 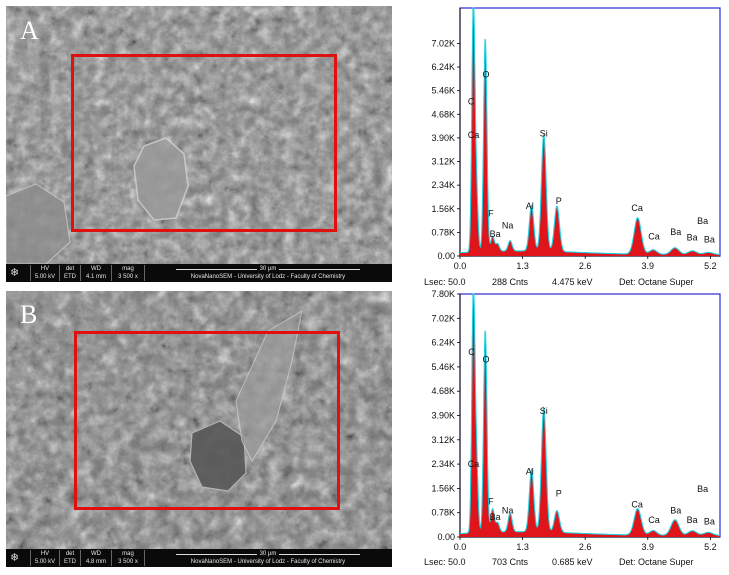 What do you see at coordinates (460, 266) in the screenshot?
I see `x-tick-label: 0.0` at bounding box center [460, 266].